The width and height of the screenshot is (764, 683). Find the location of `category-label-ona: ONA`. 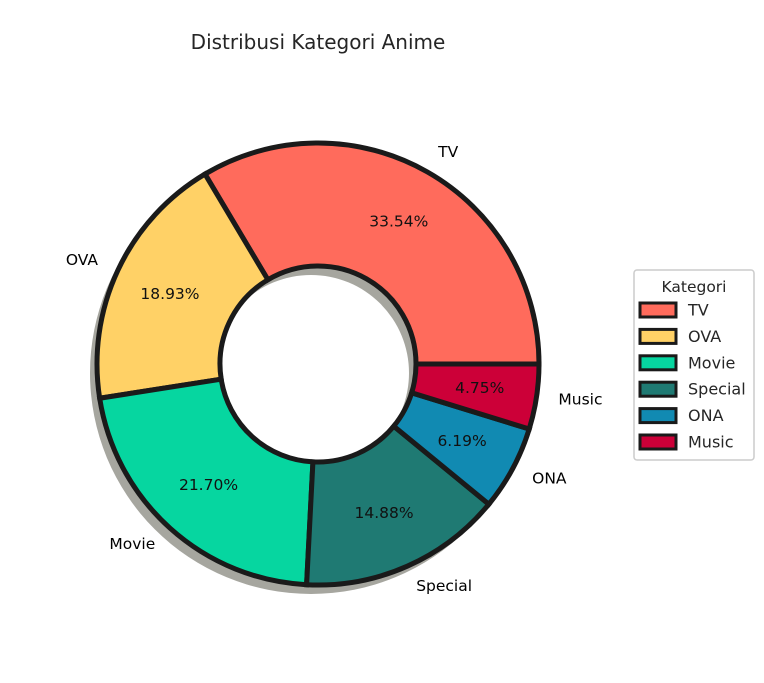

category-label-ona: ONA is located at coordinates (549, 479).